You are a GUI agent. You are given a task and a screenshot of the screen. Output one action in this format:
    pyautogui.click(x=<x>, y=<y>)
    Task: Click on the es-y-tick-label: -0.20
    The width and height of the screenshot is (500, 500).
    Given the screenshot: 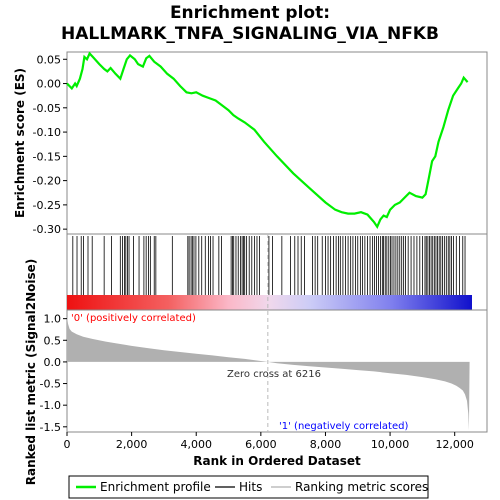 What is the action you would take?
    pyautogui.click(x=47, y=181)
    